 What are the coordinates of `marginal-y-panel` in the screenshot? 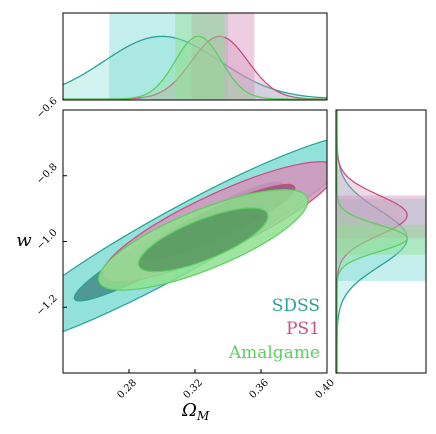 It's located at (381, 241).